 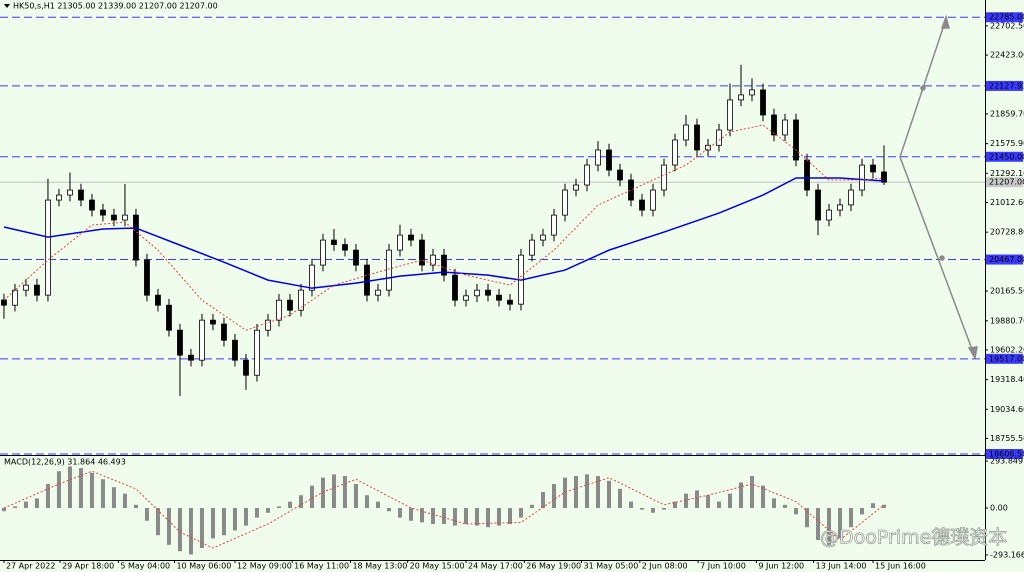 I want to click on level-label: 21450.00, so click(x=1006, y=156).